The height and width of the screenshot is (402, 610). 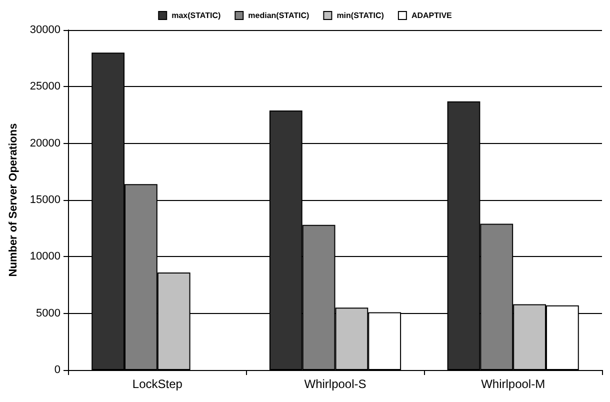 I want to click on legend-label: ADAPTIVE, so click(x=432, y=15).